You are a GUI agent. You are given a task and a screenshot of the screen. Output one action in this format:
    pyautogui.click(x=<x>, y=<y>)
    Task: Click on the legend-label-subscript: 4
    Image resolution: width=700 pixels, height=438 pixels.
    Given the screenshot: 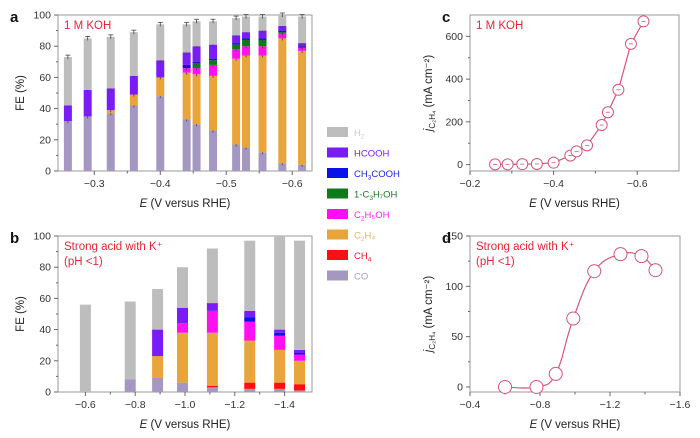 What is the action you would take?
    pyautogui.click(x=370, y=260)
    